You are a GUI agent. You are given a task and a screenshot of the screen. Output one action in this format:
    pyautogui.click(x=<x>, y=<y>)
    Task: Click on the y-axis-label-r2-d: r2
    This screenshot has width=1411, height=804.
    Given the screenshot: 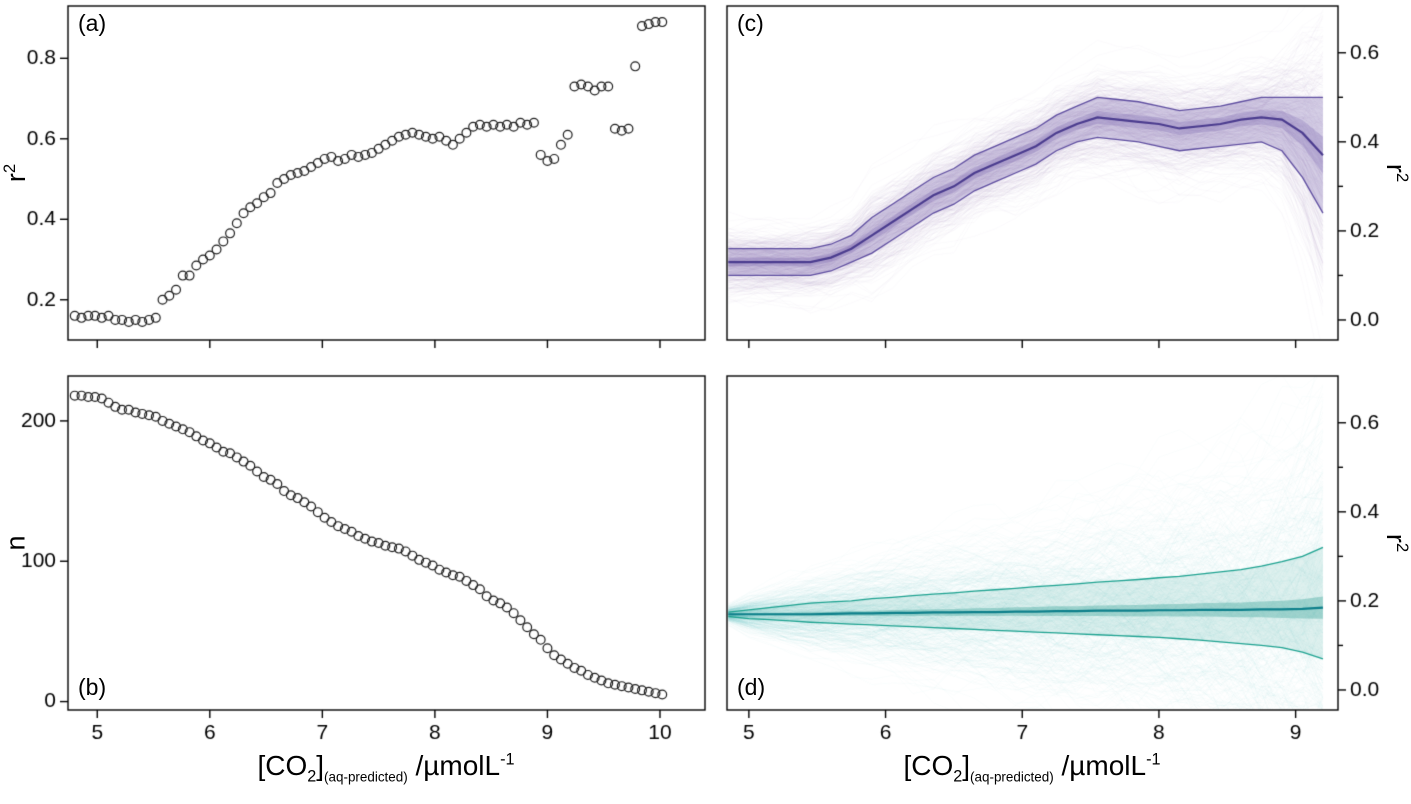 What is the action you would take?
    pyautogui.click(x=1395, y=543)
    